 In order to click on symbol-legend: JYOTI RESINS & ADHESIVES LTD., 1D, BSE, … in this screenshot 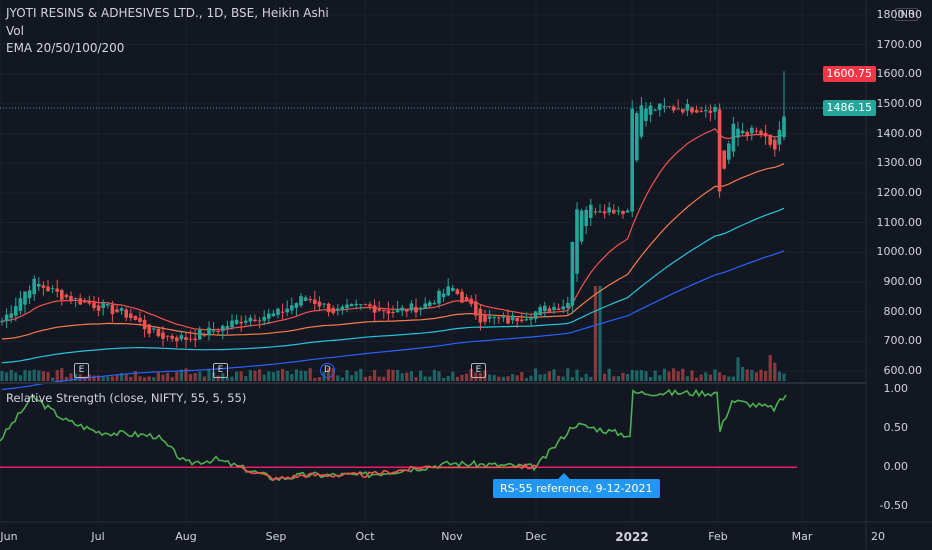, I will do `click(167, 13)`.